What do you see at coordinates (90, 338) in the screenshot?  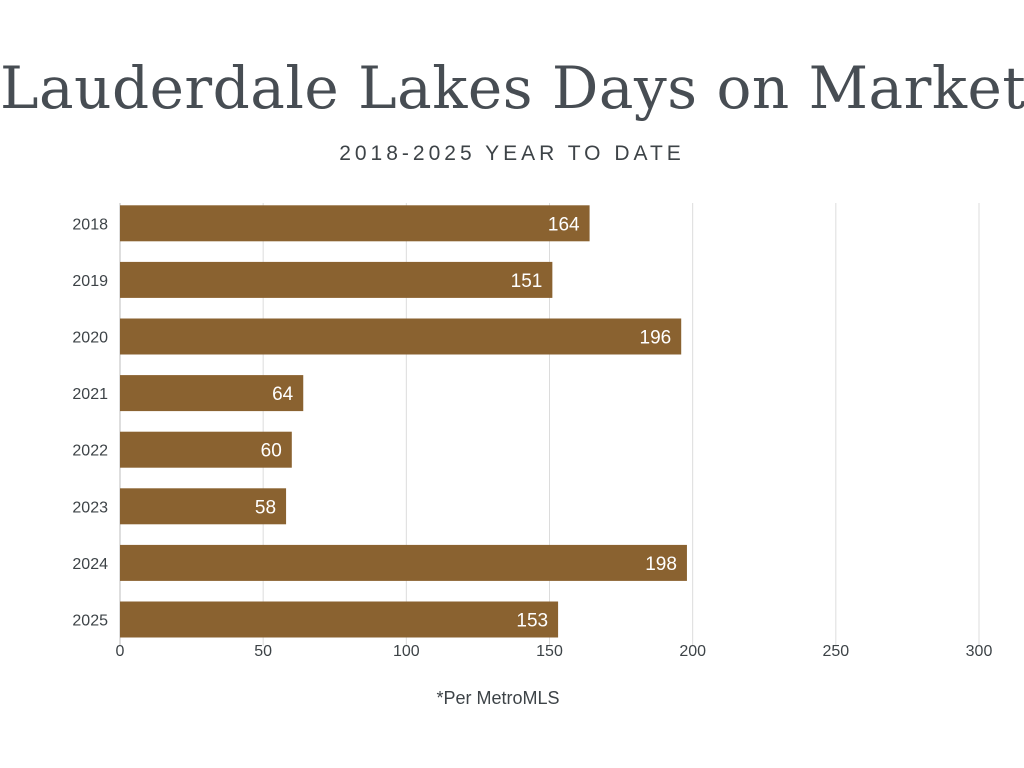 I see `category-label: 2020` at bounding box center [90, 338].